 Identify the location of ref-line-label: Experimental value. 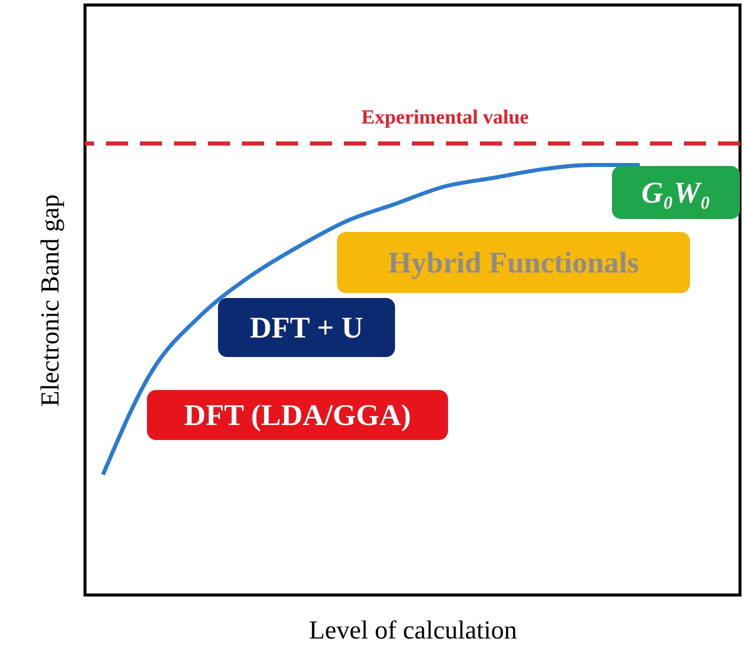
(445, 117).